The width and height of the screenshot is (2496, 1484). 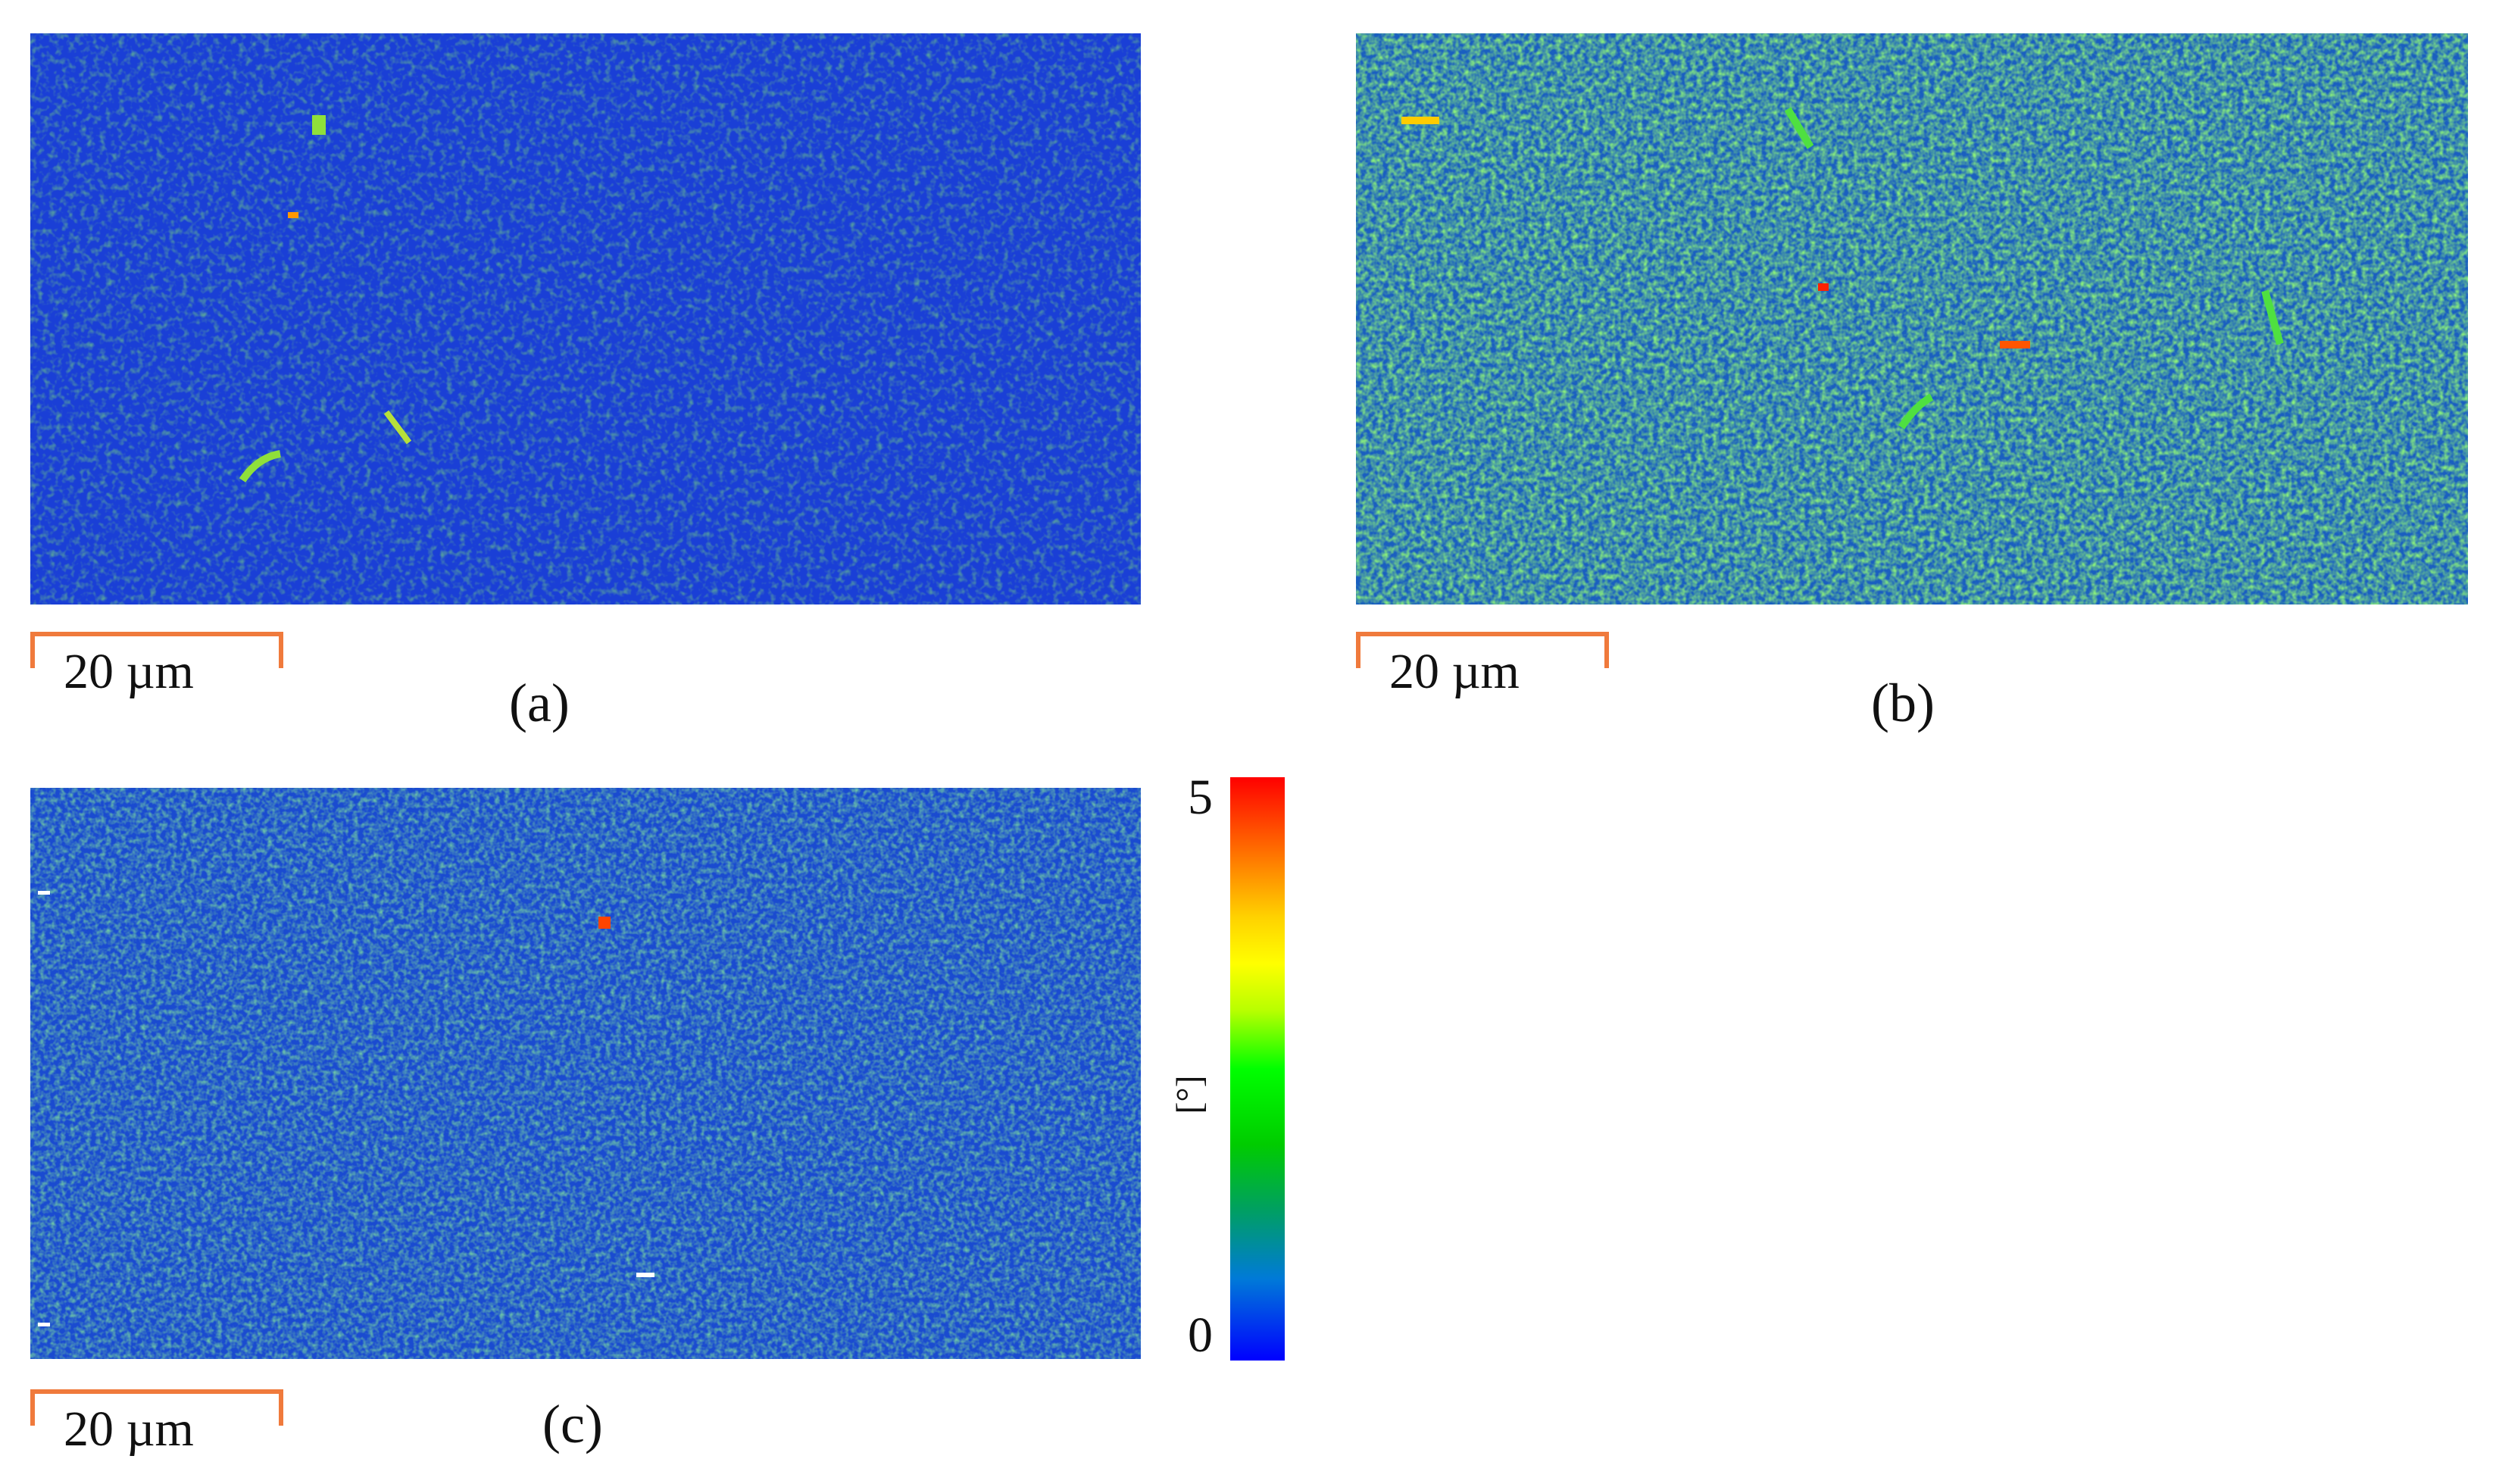 What do you see at coordinates (1189, 1094) in the screenshot?
I see `colorbar-unit-label: [°]` at bounding box center [1189, 1094].